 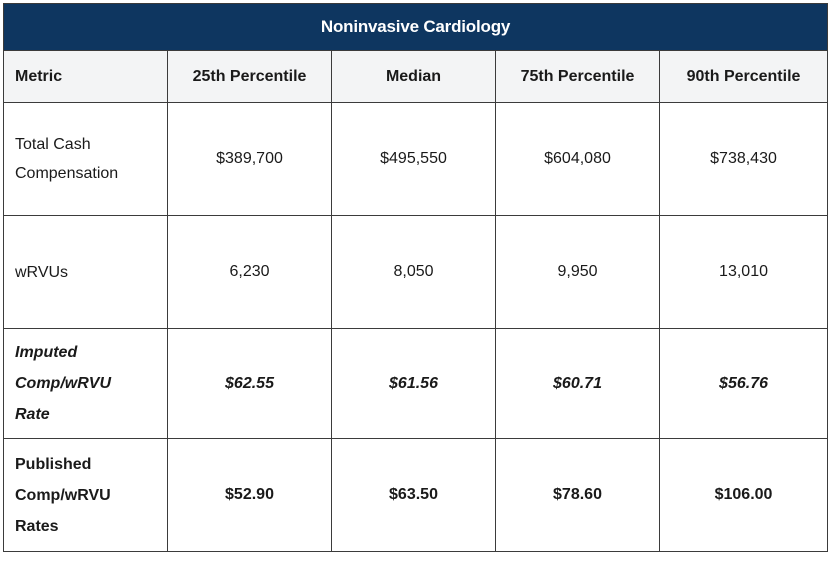 I want to click on metric-label-text: Published Comp/wRVU Rates, so click(x=63, y=495).